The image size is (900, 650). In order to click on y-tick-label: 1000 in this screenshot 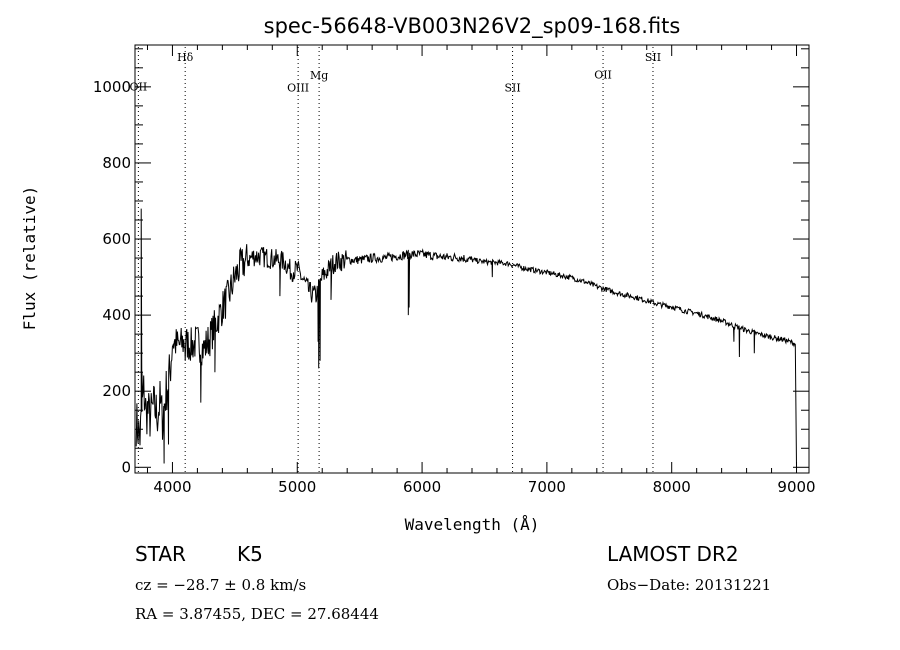, I will do `click(112, 87)`.